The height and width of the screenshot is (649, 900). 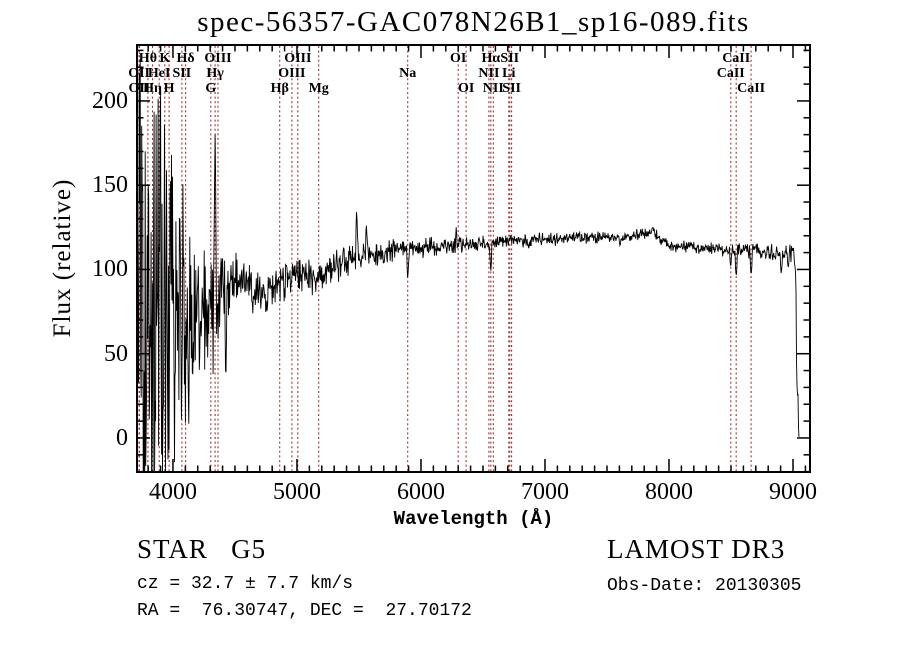 What do you see at coordinates (408, 73) in the screenshot?
I see `spectral-line-label: Na` at bounding box center [408, 73].